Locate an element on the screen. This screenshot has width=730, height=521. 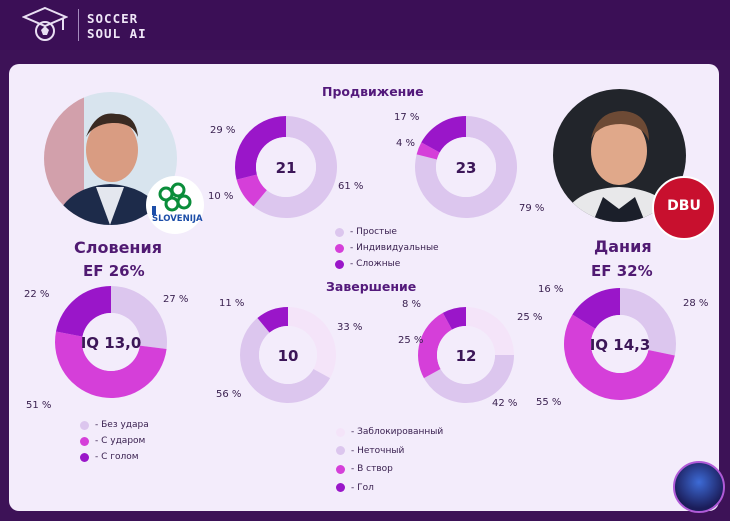
left-iq-center-label: IQ 13,0 is located at coordinates (111, 343).